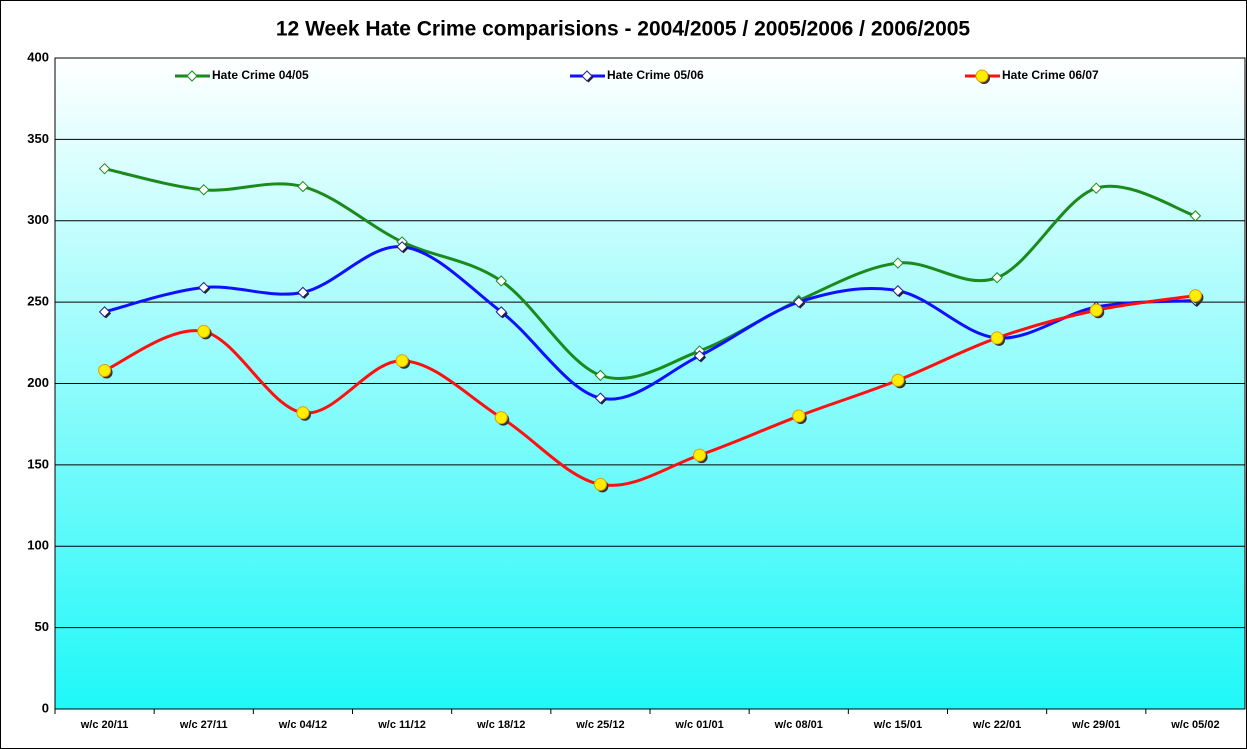 The image size is (1247, 749). I want to click on y-tick-label: 300, so click(38, 219).